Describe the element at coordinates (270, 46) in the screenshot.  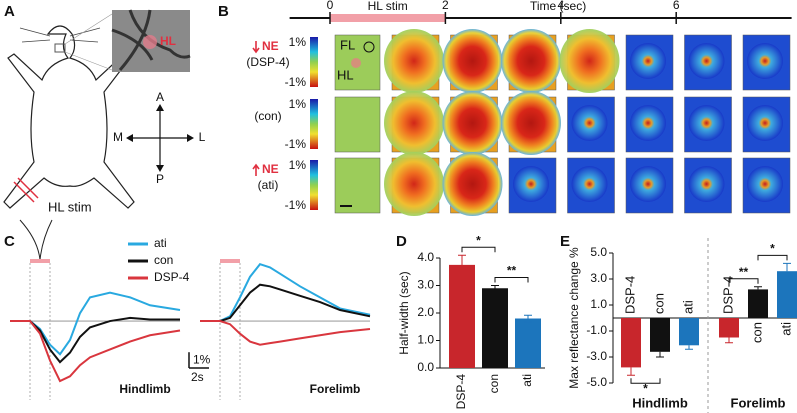
I see `row-label: NE` at that location.